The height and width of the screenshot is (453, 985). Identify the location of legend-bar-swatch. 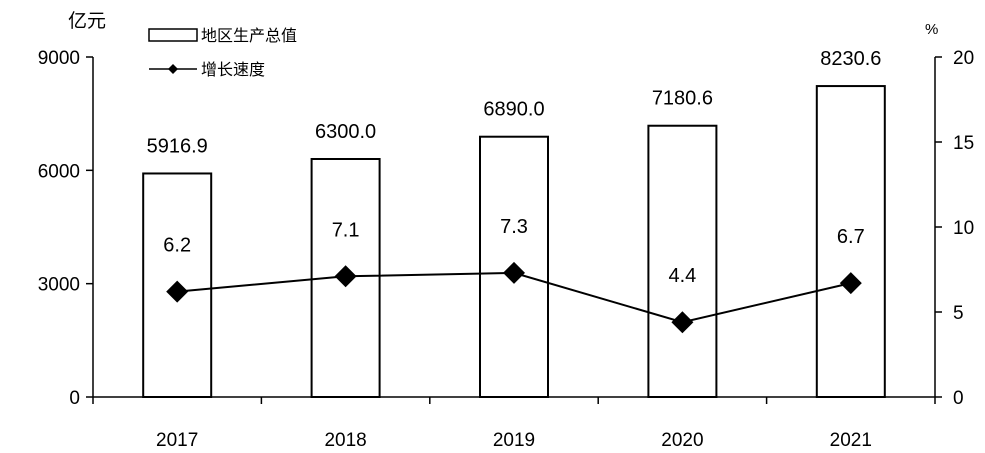
(173, 35).